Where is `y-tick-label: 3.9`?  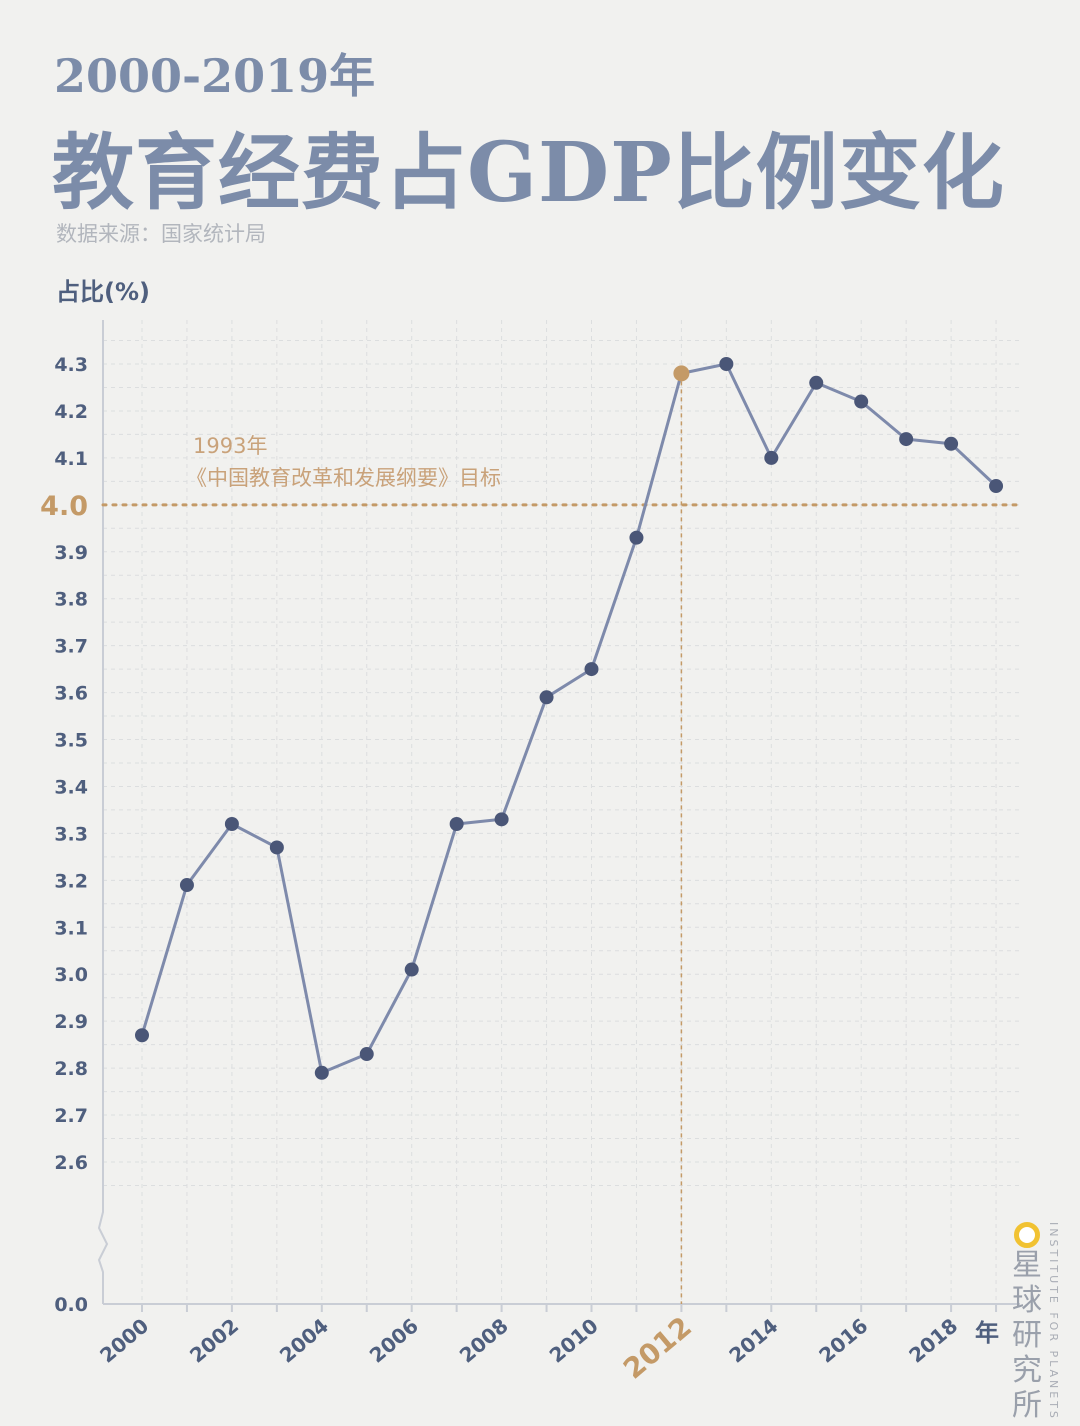 y-tick-label: 3.9 is located at coordinates (71, 553).